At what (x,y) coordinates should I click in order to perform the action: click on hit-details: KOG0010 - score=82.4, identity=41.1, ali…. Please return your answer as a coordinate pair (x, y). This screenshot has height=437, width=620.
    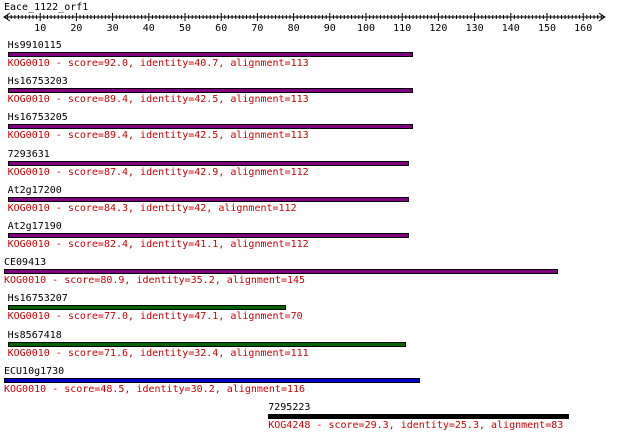
    Looking at the image, I should click on (158, 244).